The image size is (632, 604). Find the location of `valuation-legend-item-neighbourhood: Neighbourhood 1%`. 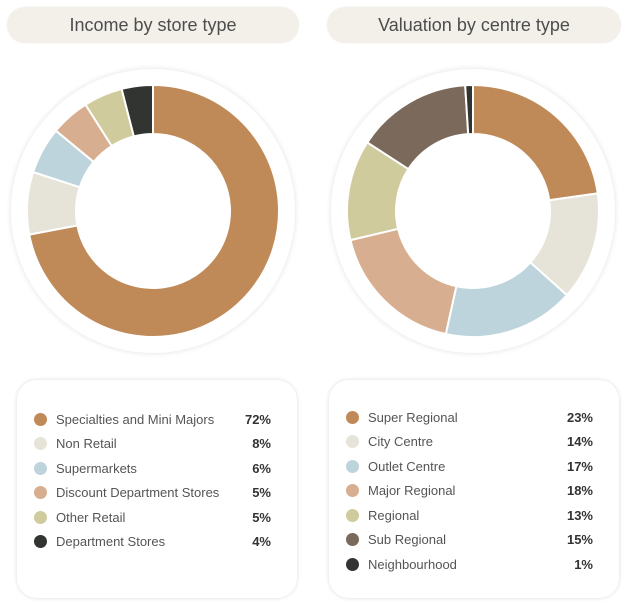

valuation-legend-item-neighbourhood: Neighbourhood 1% is located at coordinates (474, 564).